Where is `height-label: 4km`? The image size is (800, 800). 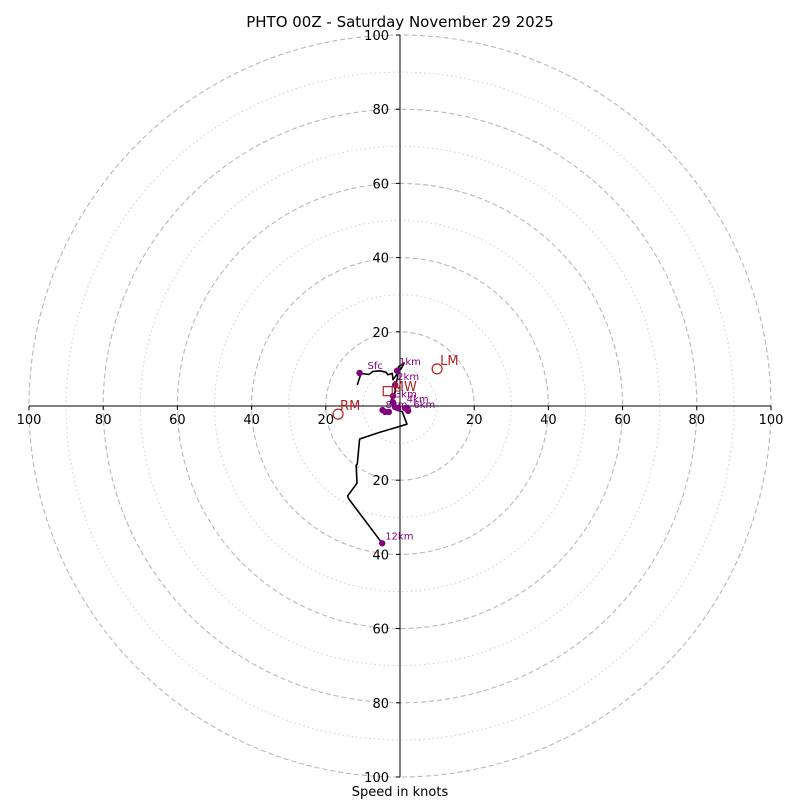 height-label: 4km is located at coordinates (418, 400).